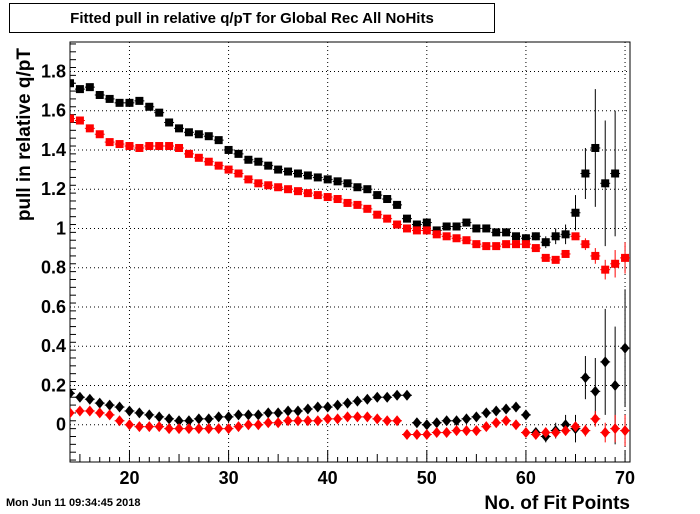  Describe the element at coordinates (557, 503) in the screenshot. I see `x-axis-title: No. of Fit Points` at that location.